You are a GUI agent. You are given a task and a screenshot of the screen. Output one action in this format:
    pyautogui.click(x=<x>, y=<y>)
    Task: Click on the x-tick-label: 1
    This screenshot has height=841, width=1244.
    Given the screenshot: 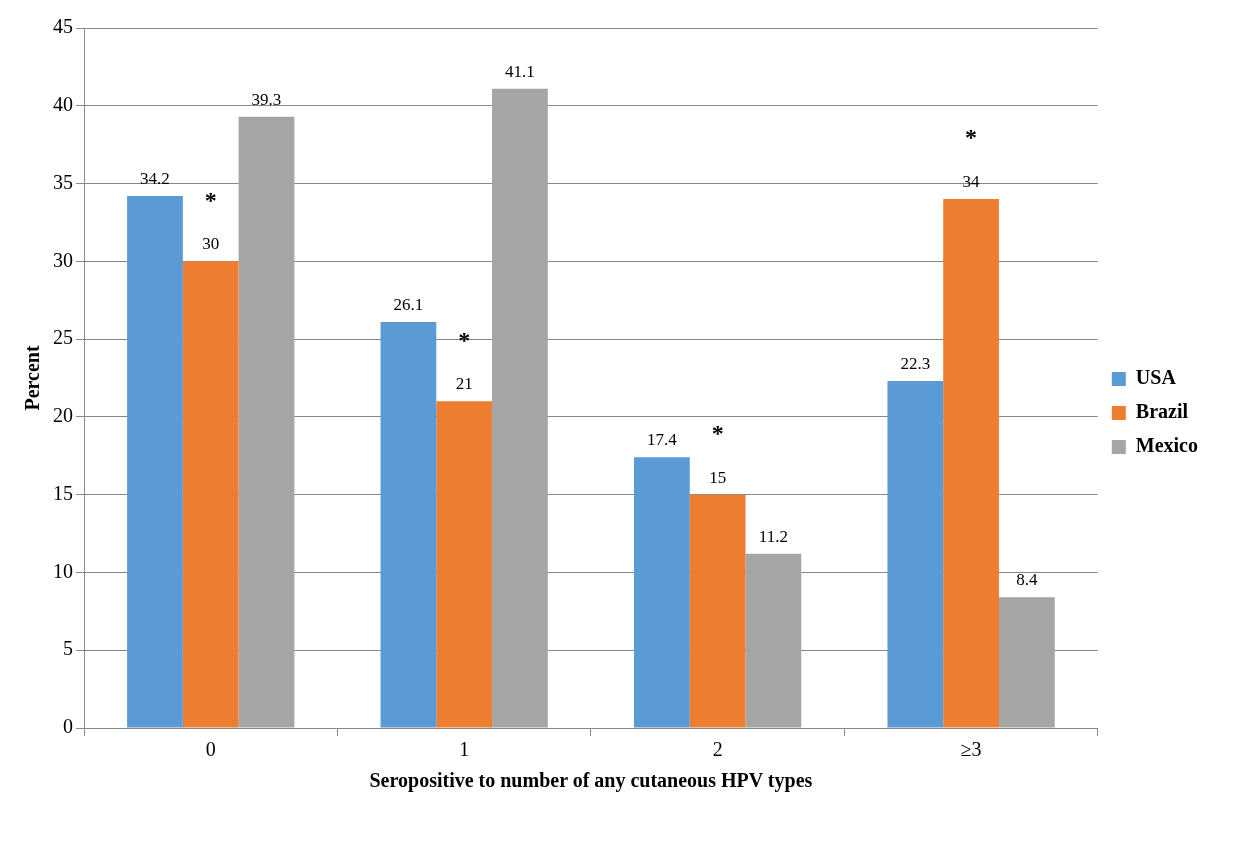 What is the action you would take?
    pyautogui.click(x=464, y=749)
    